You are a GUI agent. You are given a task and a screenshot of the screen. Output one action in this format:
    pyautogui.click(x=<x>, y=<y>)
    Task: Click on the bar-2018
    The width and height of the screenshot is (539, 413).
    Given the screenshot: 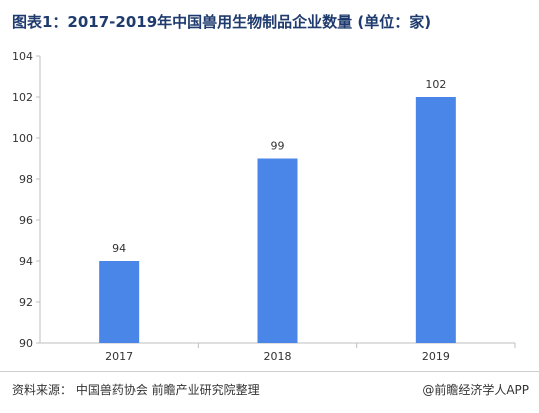 What is the action you would take?
    pyautogui.click(x=277, y=250)
    